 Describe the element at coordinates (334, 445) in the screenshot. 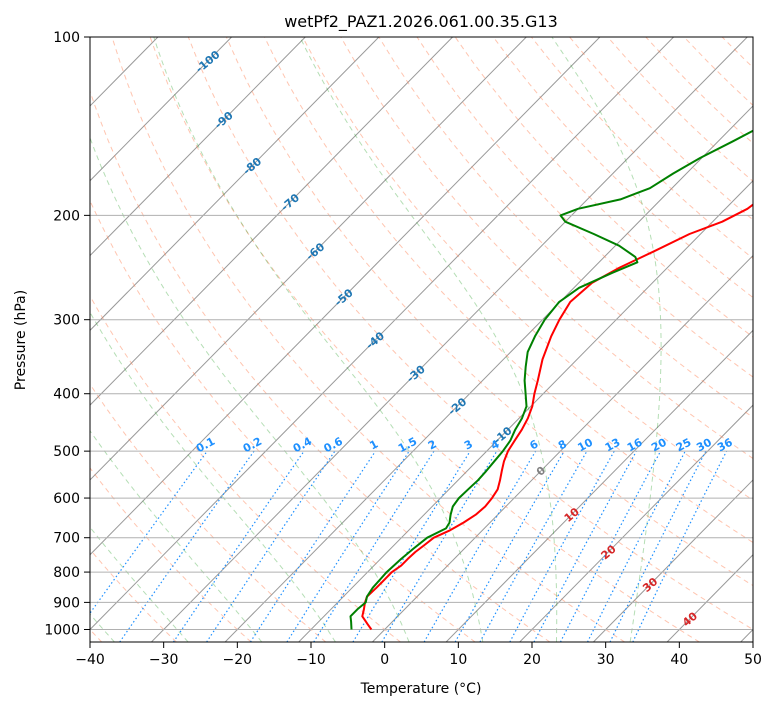

I see `mixing-ratio-label: 0.6` at that location.